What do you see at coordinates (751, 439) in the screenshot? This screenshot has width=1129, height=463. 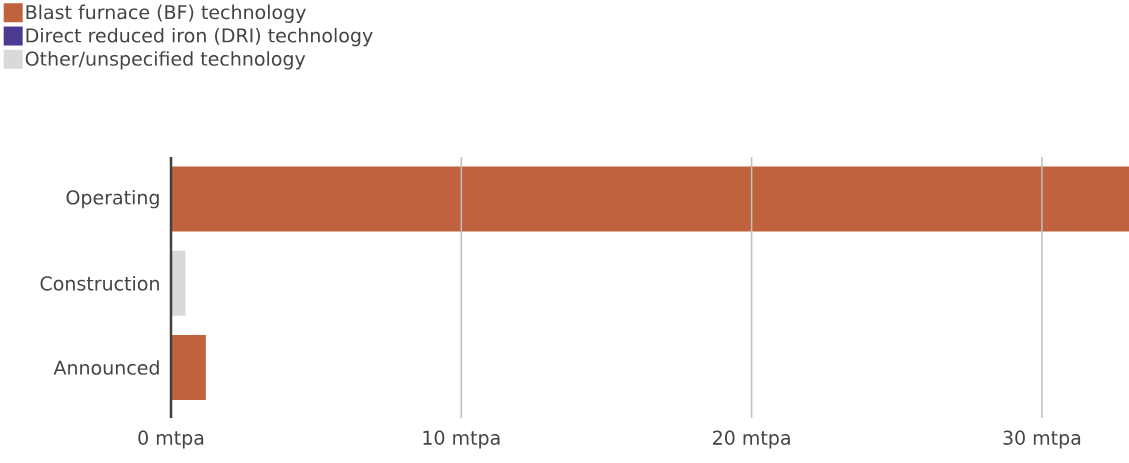 I see `x-tick-label: 20 mtpa` at bounding box center [751, 439].